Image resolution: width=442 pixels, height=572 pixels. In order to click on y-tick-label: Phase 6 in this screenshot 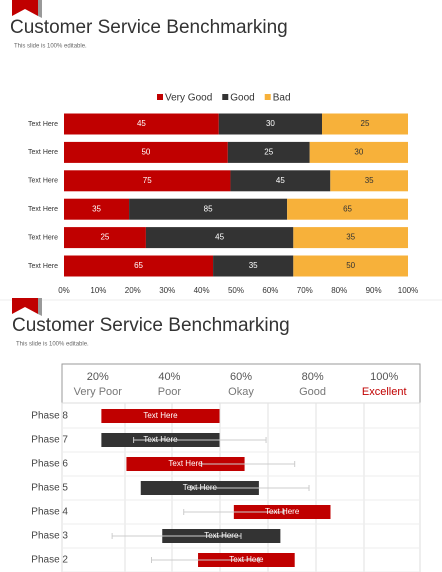, I will do `click(49, 464)`.